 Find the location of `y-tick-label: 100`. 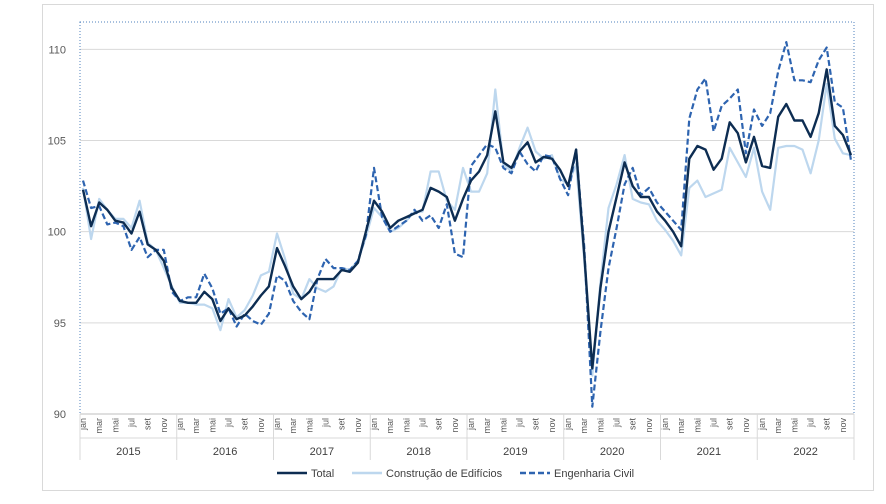

y-tick-label: 100 is located at coordinates (57, 233).